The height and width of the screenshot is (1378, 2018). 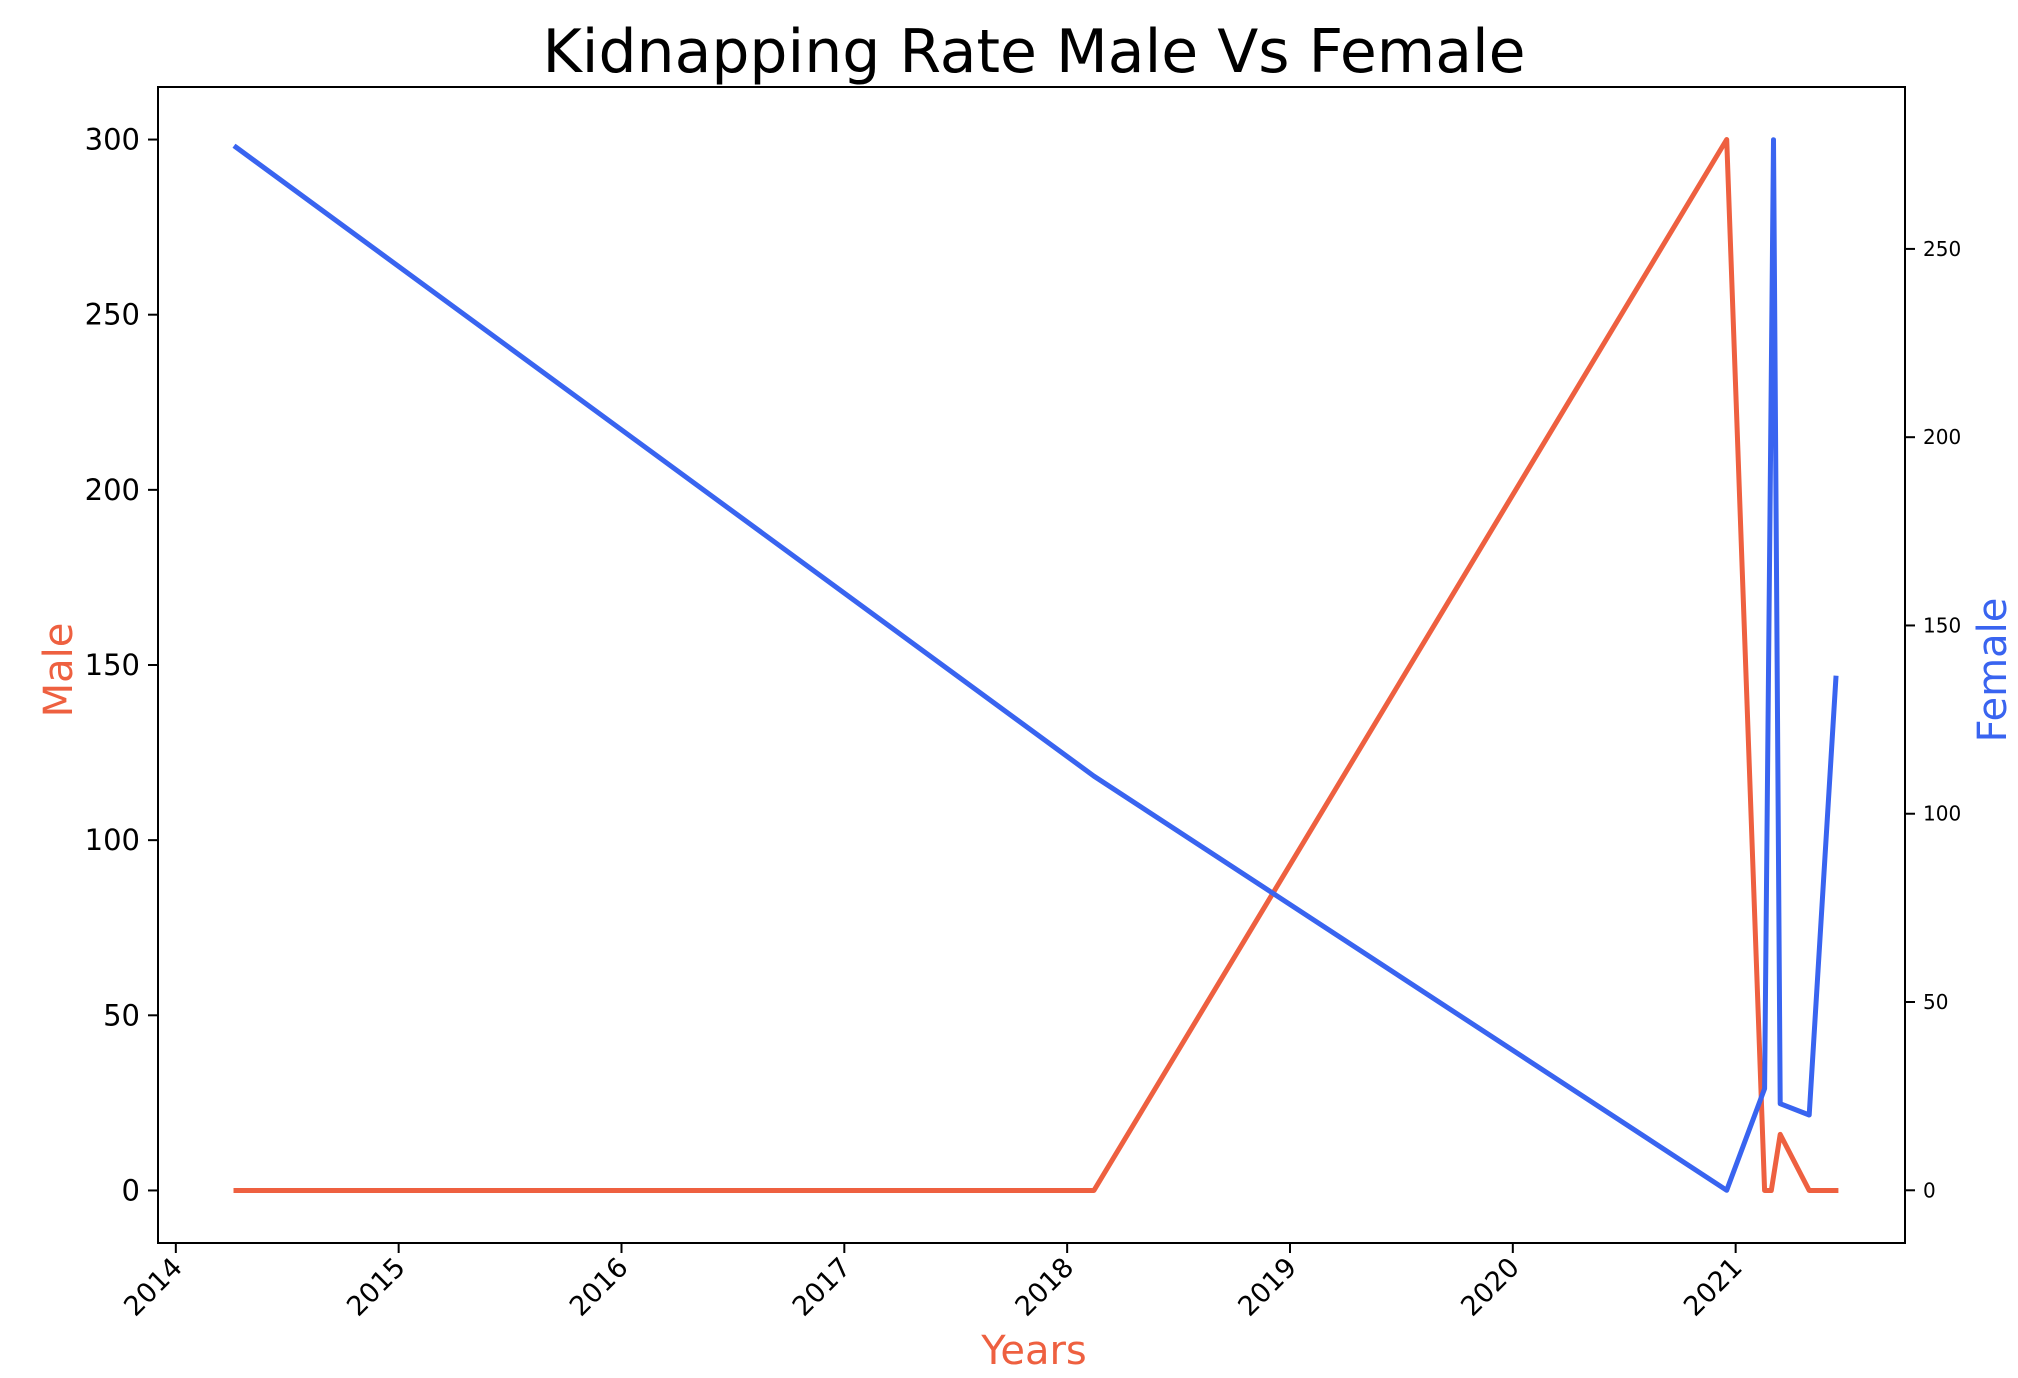 I want to click on y-axis-label-right: Female, so click(x=1993, y=670).